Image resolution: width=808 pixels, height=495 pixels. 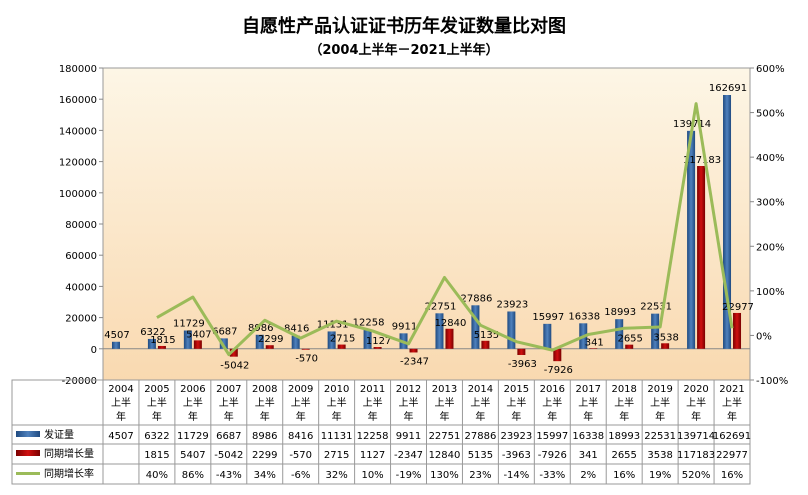 I want to click on category-label: 2004, so click(x=120, y=389).